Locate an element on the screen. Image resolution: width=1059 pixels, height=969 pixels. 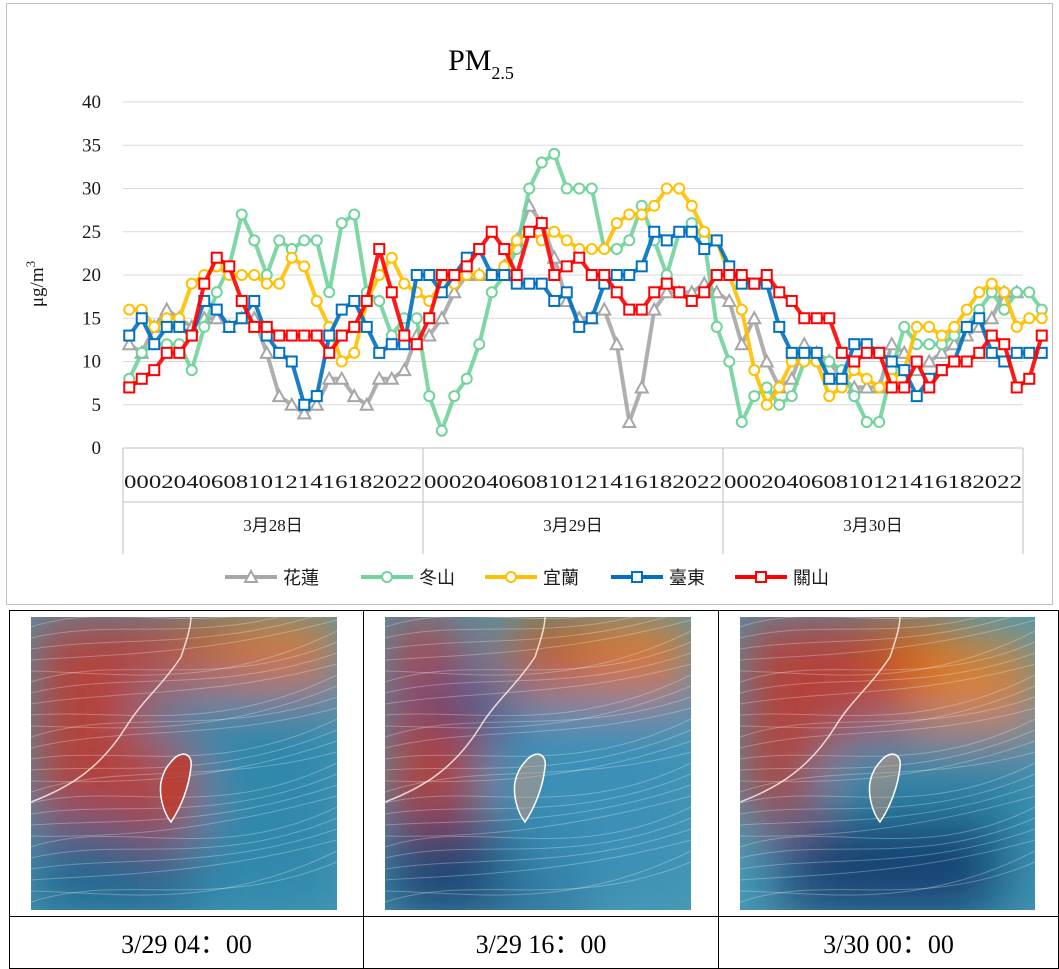
x-axis-dates: 3月28日 3月29日 3月30日 is located at coordinates (573, 501).